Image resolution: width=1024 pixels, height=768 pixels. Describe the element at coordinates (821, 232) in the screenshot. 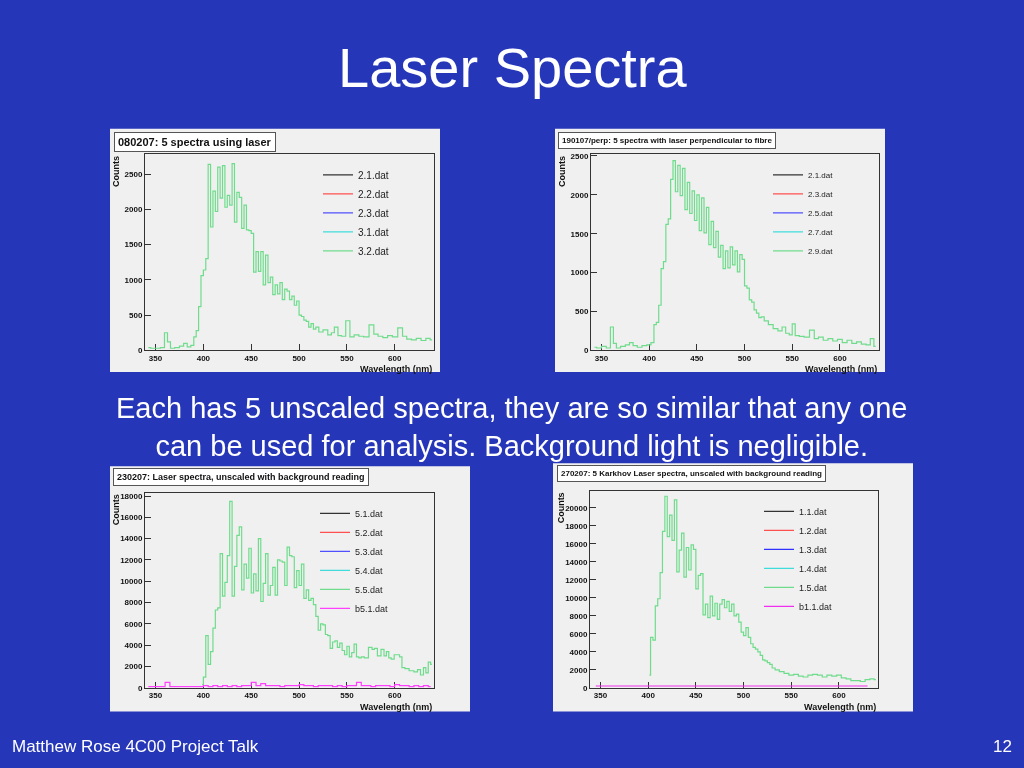

I see `legend-label: 2.7.dat` at that location.